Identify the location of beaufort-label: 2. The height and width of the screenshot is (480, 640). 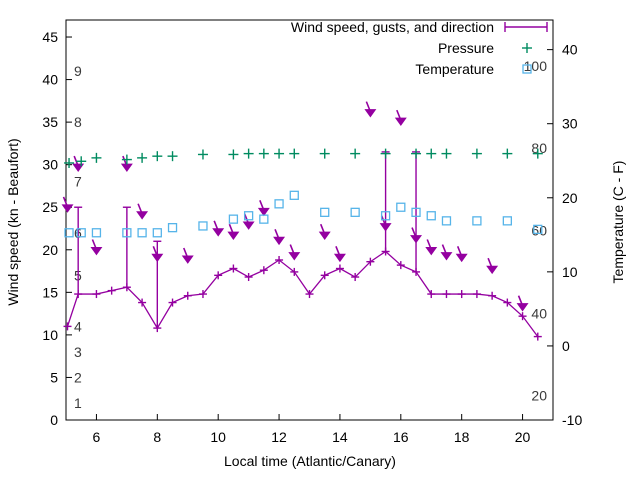
(78, 377).